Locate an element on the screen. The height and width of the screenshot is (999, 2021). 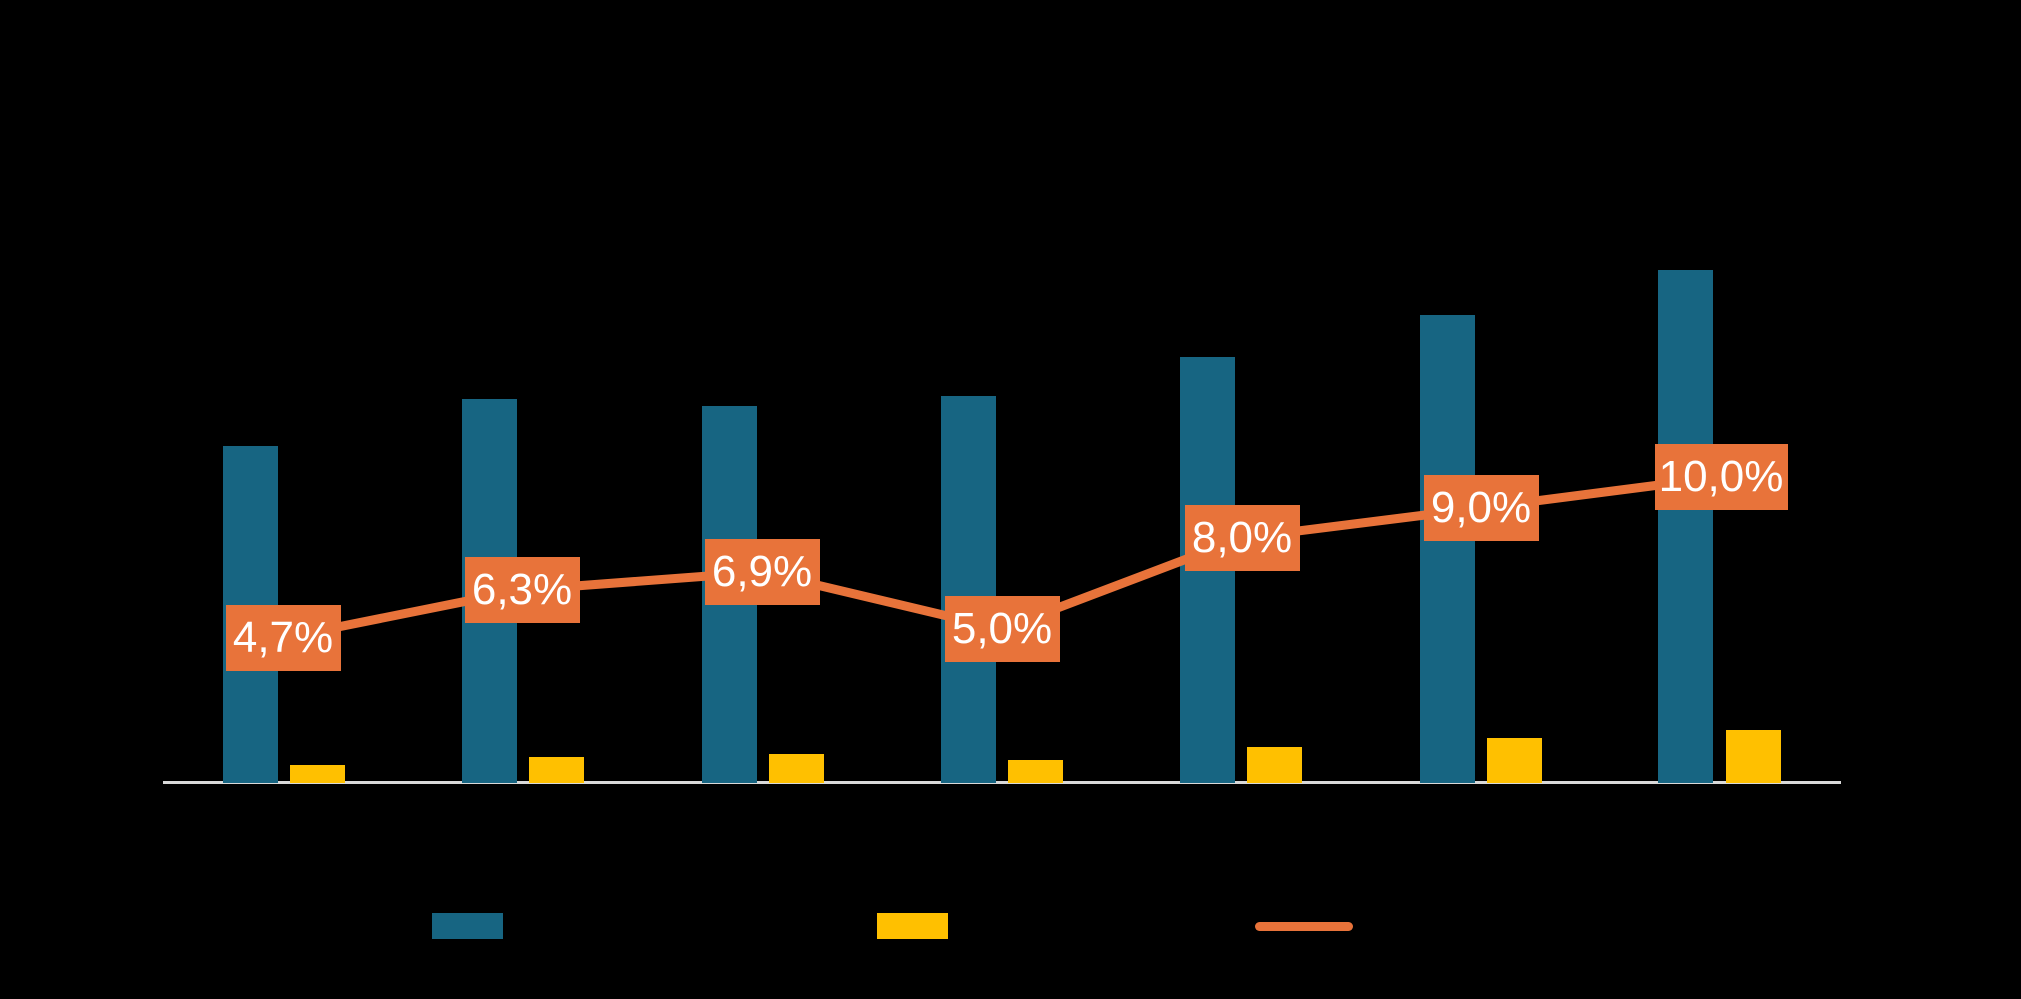
line-data-label: 6,3% is located at coordinates (522, 590).